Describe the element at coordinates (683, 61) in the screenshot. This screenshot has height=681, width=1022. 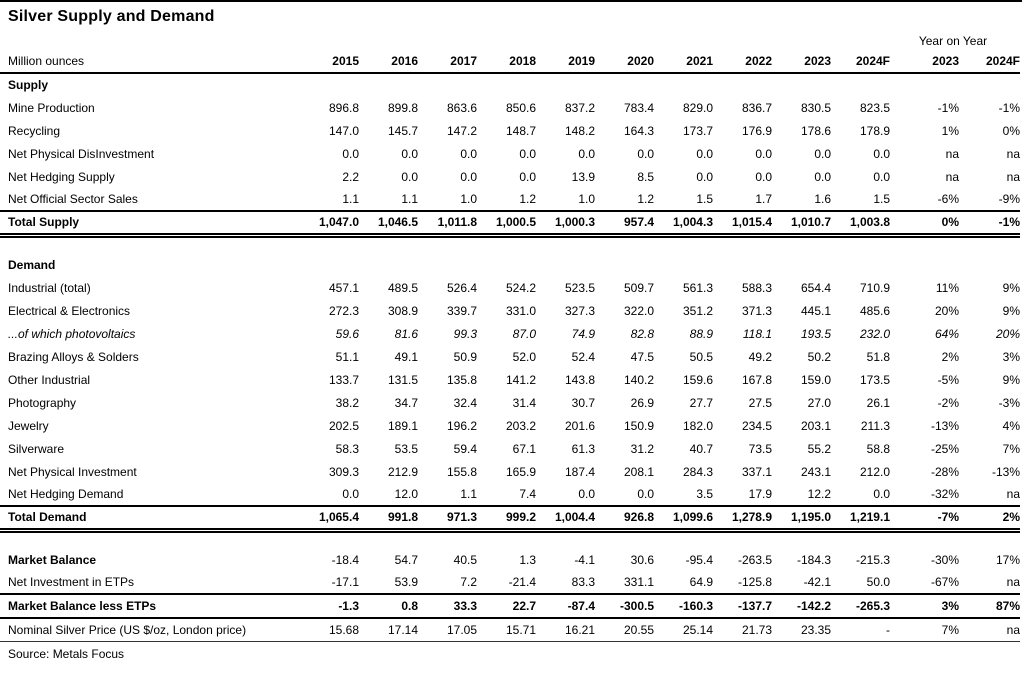
I see `col-header-2021: 2021` at that location.